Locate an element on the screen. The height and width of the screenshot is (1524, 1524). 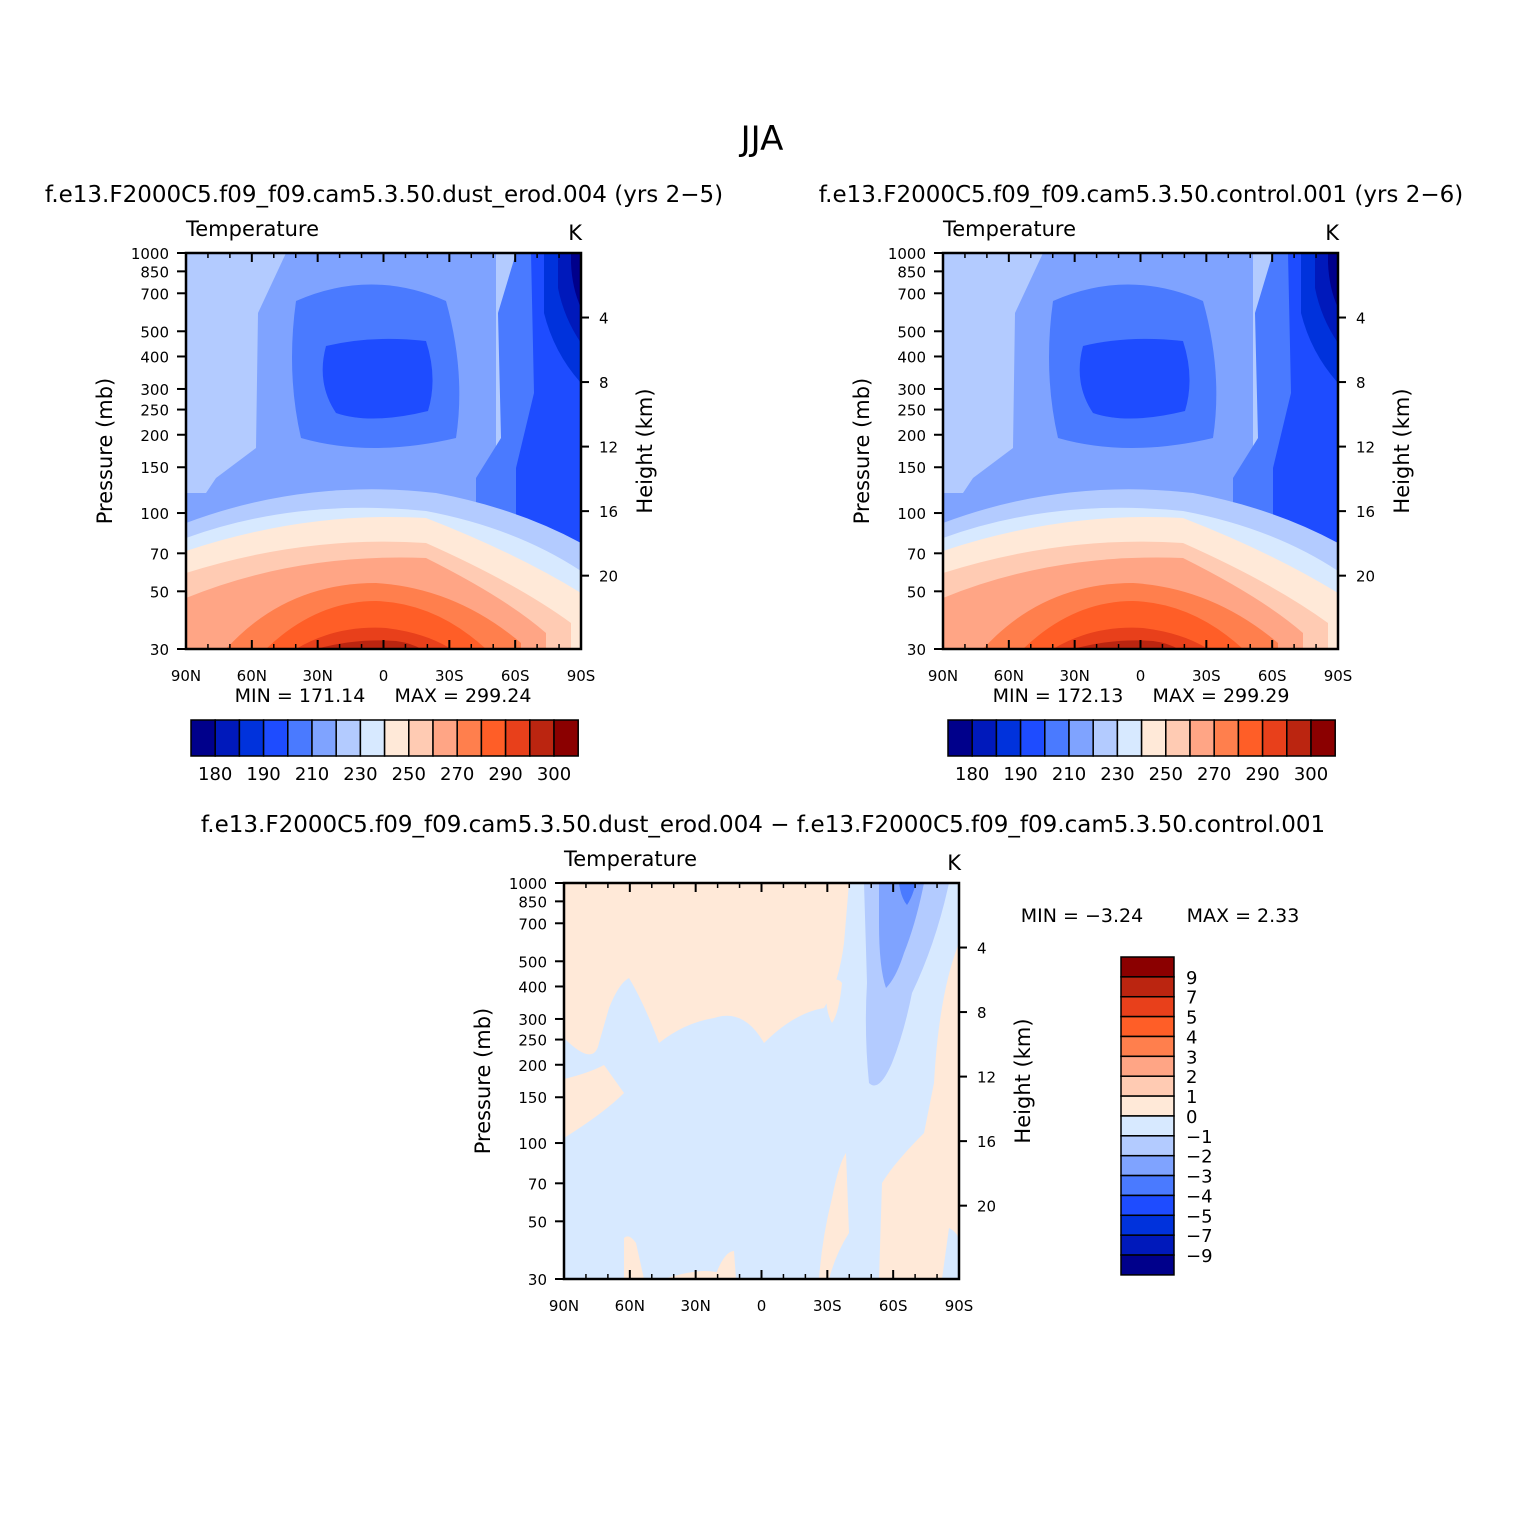
colorbar-label: 300 is located at coordinates (1311, 774).